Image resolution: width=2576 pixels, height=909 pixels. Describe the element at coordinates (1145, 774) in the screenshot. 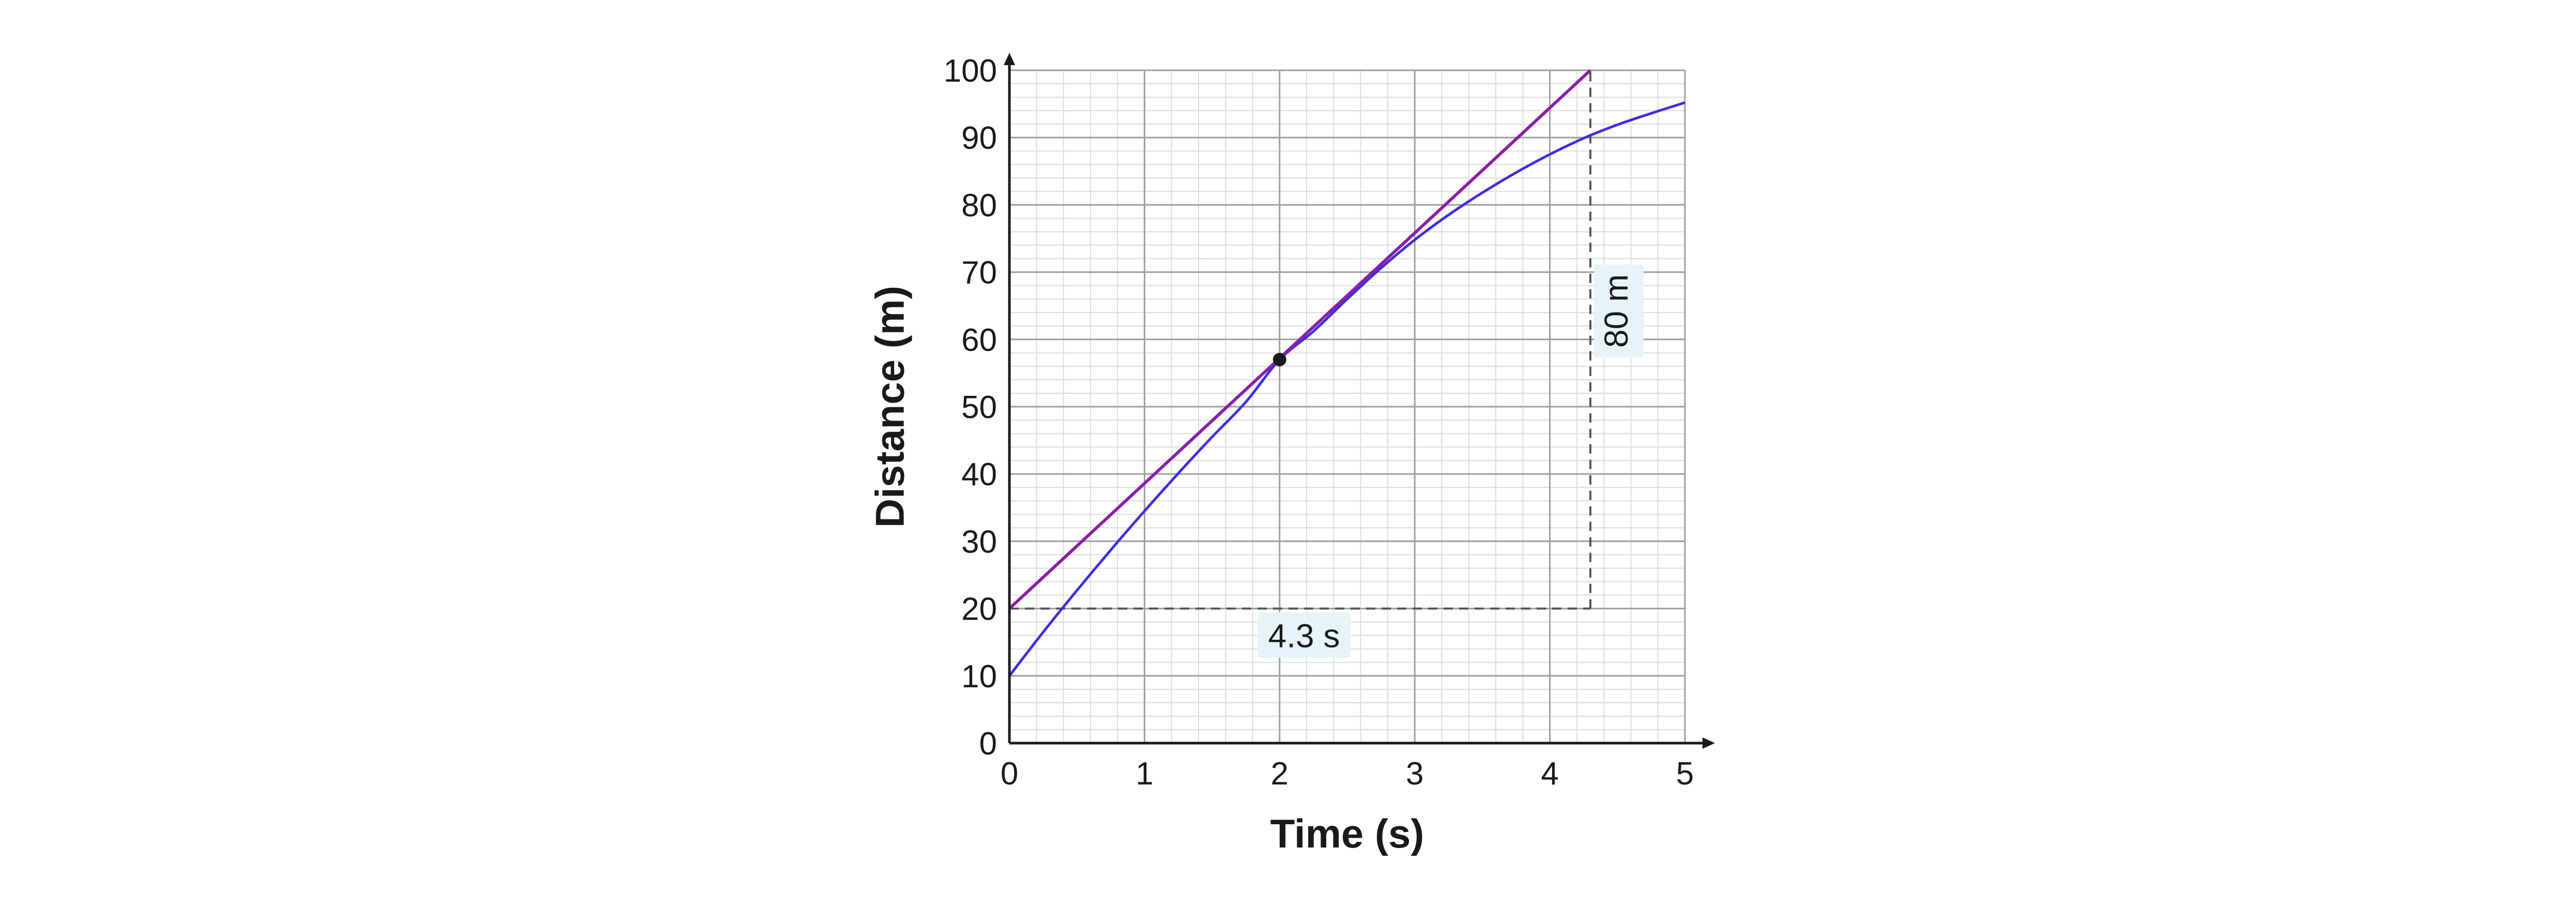

I see `x-tick-label: 1` at that location.